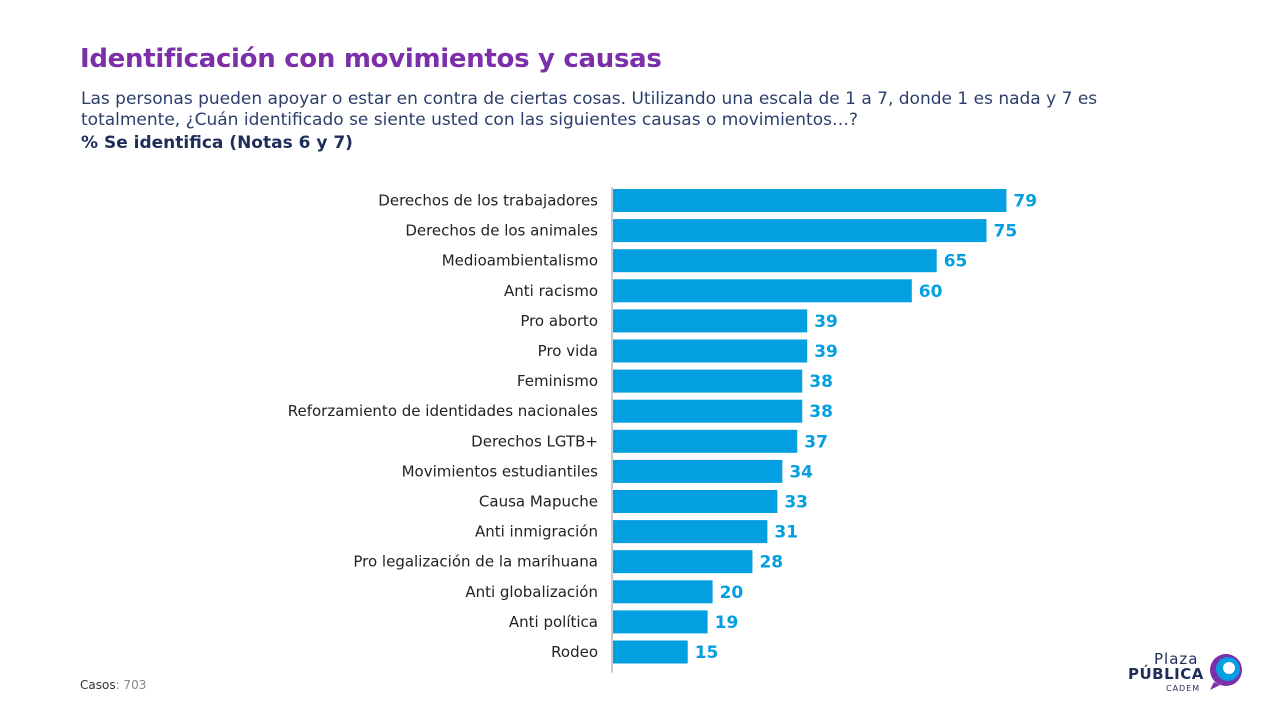 This screenshot has width=1273, height=715. I want to click on category-label: Reforzamiento de identidades nacionales, so click(443, 411).